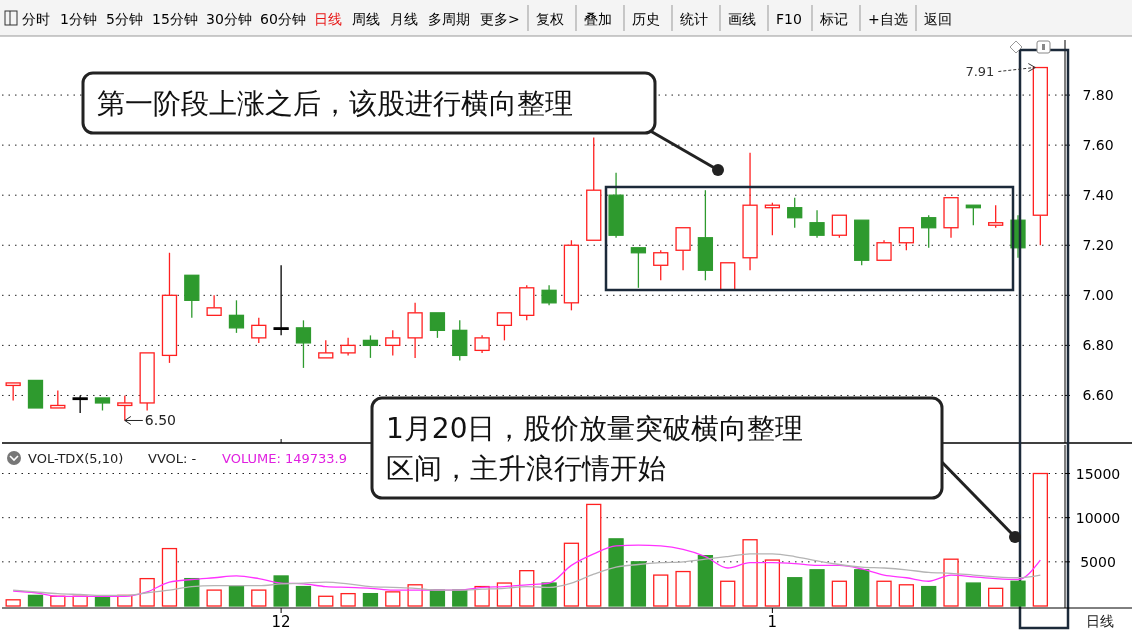 This screenshot has height=636, width=1132. What do you see at coordinates (694, 19) in the screenshot?
I see `text: 统计` at bounding box center [694, 19].